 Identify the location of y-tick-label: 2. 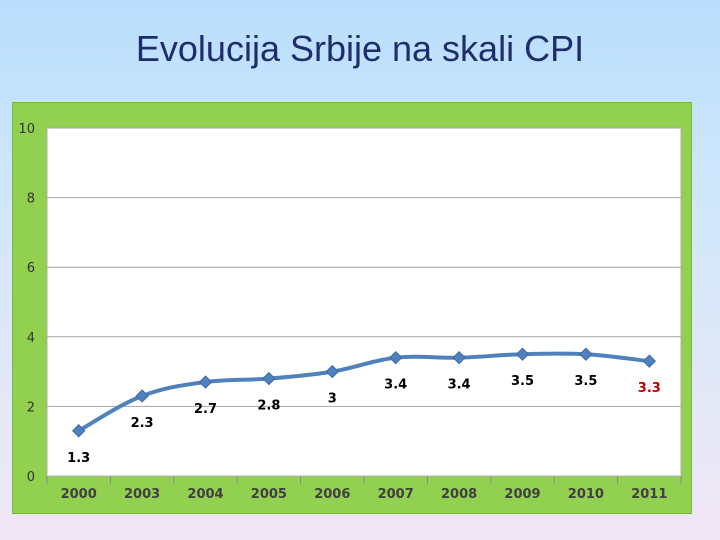
(31, 407).